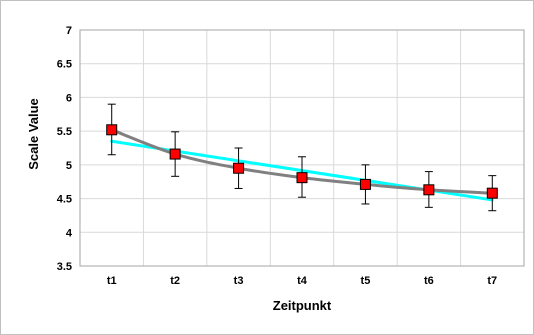  What do you see at coordinates (175, 281) in the screenshot?
I see `x-tick-label: t2` at bounding box center [175, 281].